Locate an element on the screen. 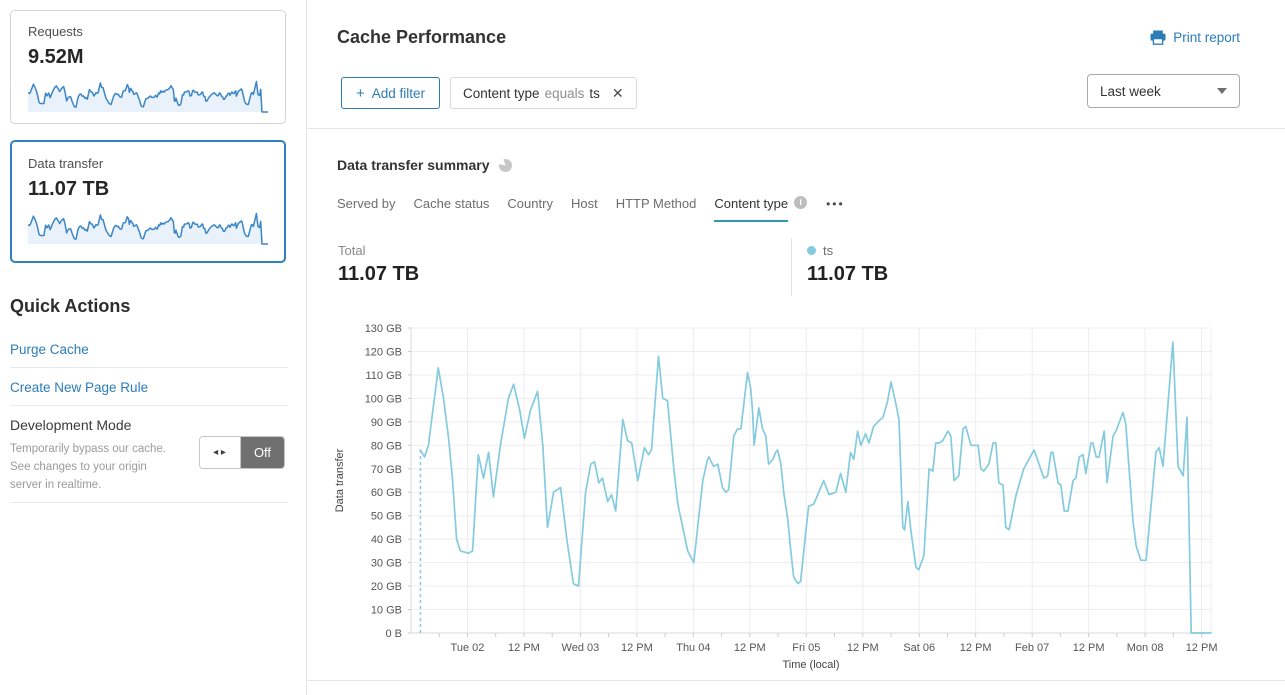 The image size is (1285, 695). print-report-link: Print report is located at coordinates (1195, 37).